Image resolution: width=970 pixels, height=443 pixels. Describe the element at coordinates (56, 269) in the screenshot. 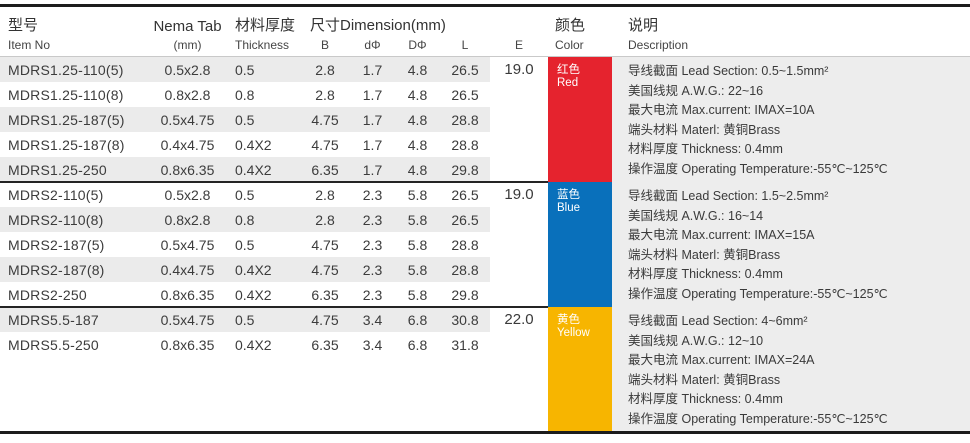

I see `cell-item-no: MDRS2-187(8)` at that location.